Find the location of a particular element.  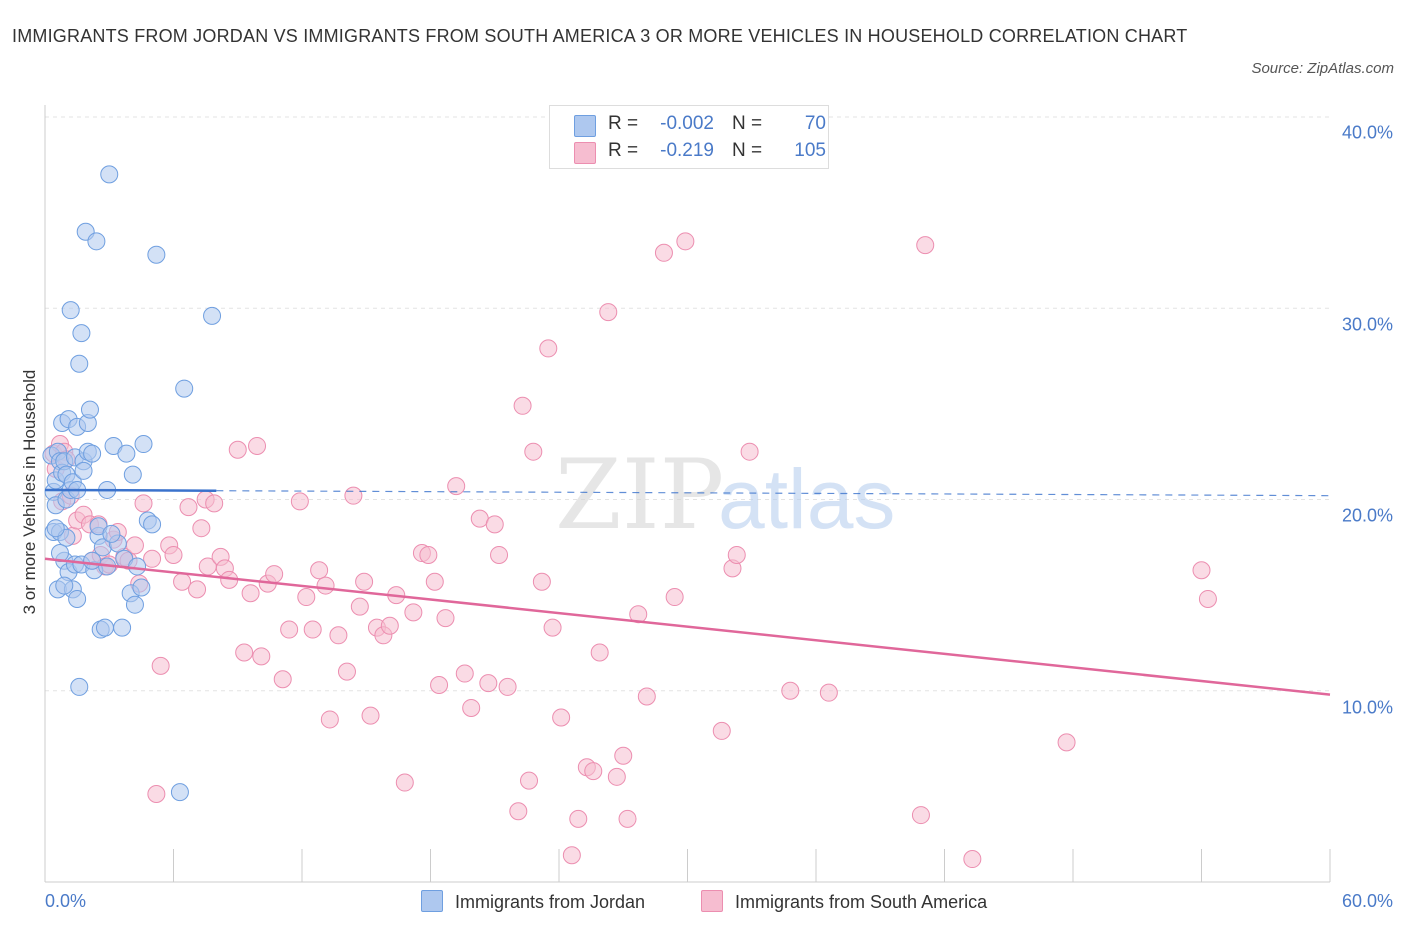

series-jordan-points is located at coordinates (132, 483).